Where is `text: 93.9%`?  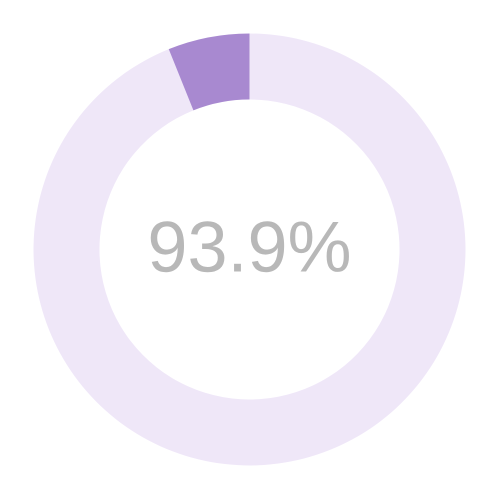
text: 93.9% is located at coordinates (249, 248).